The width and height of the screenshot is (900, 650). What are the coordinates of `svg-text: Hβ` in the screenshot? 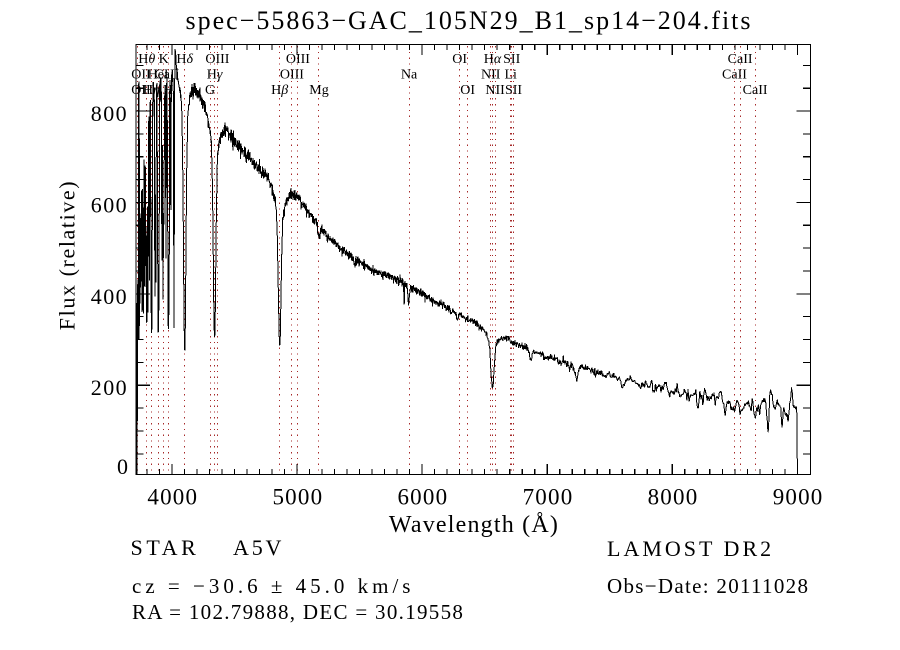 It's located at (279, 90).